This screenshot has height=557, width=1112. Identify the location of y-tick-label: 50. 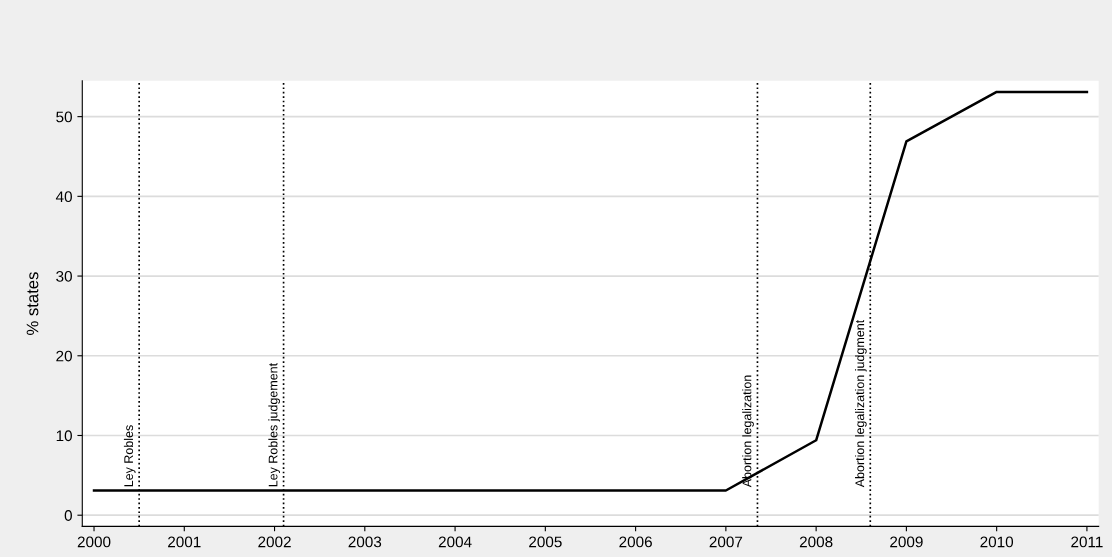
(64, 117).